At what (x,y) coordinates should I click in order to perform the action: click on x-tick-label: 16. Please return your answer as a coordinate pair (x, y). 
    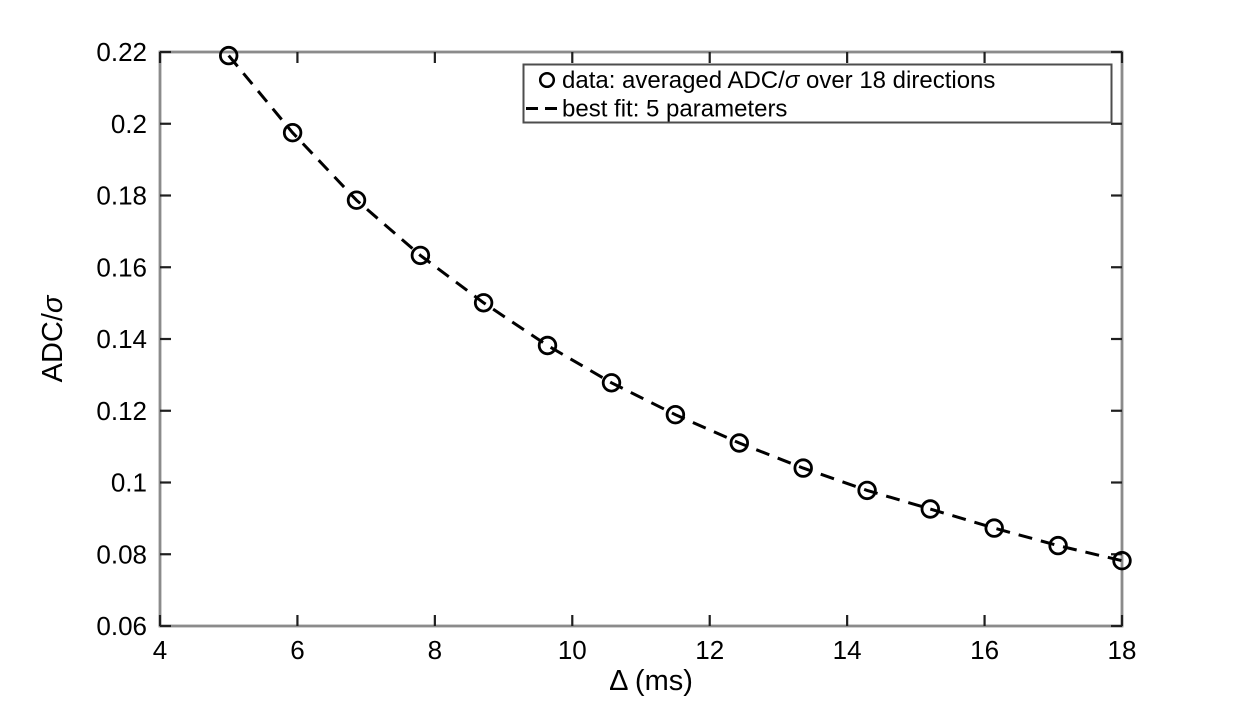
    Looking at the image, I should click on (984, 650).